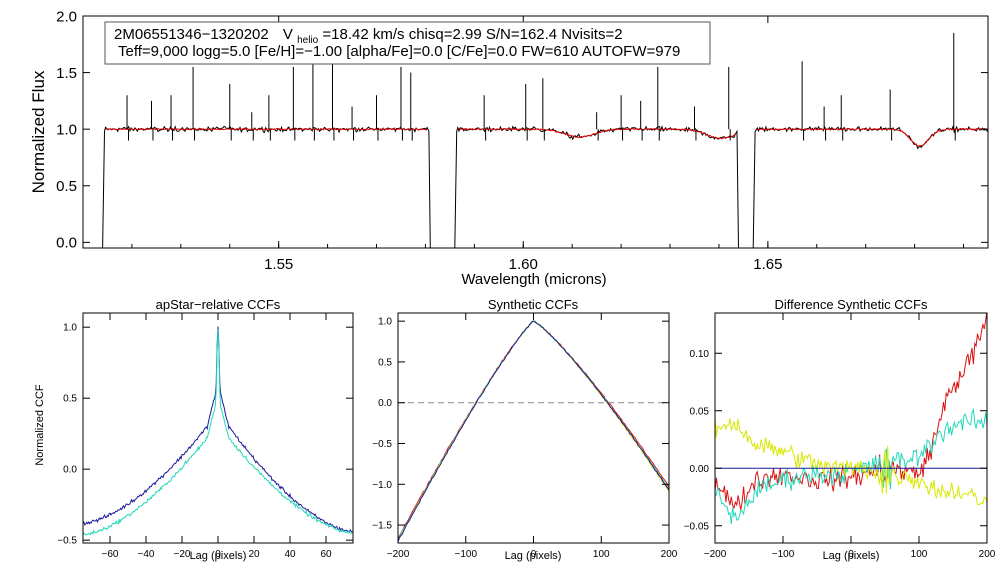 The width and height of the screenshot is (1008, 576). I want to click on y-tick-label: 0.05, so click(700, 411).